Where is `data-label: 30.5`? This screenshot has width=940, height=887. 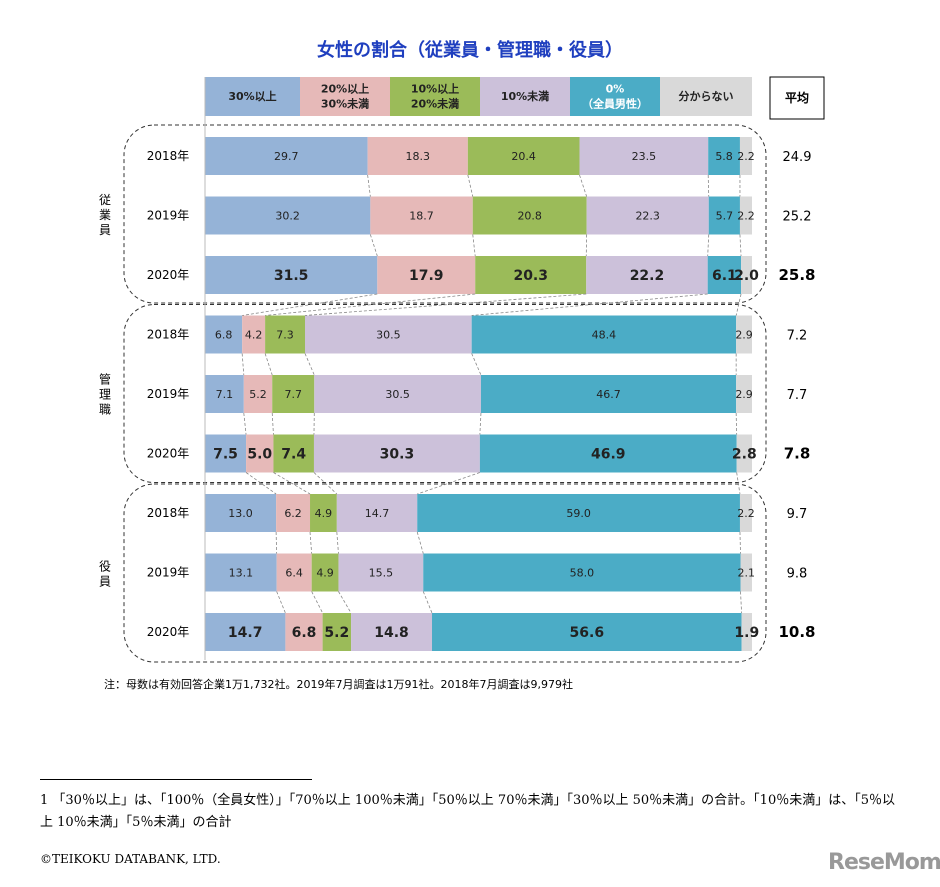
data-label: 30.5 is located at coordinates (397, 394).